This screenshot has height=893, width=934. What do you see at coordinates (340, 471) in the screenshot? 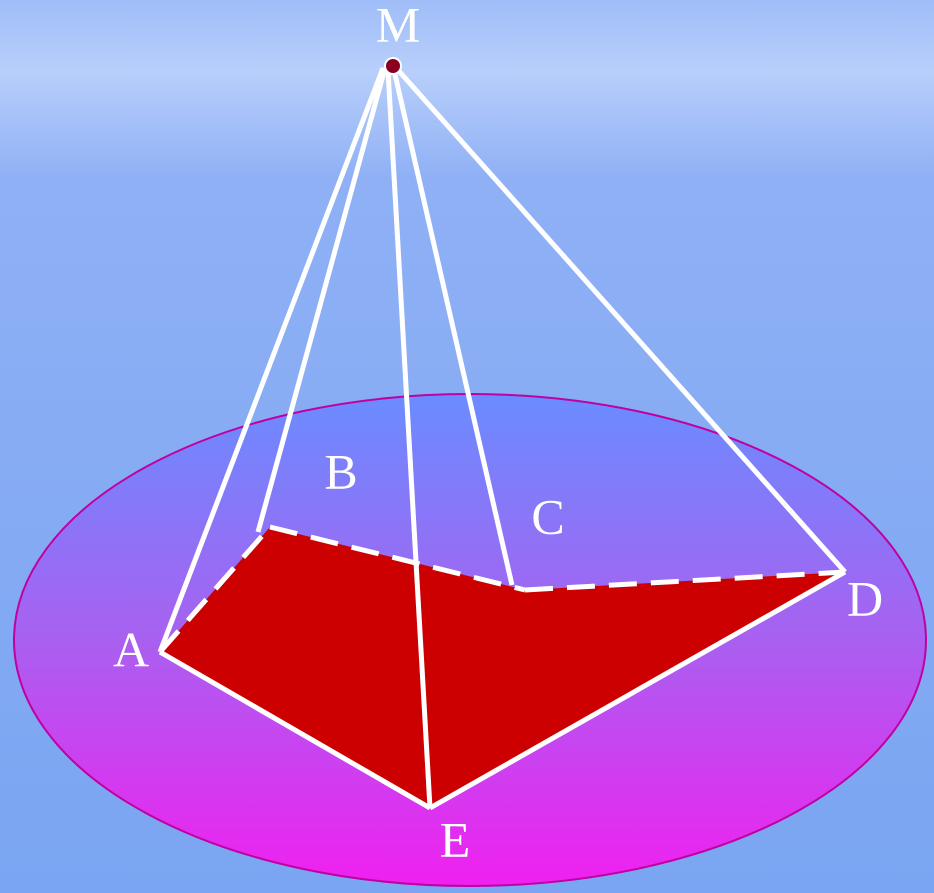
I see `vertex-label: B` at bounding box center [340, 471].